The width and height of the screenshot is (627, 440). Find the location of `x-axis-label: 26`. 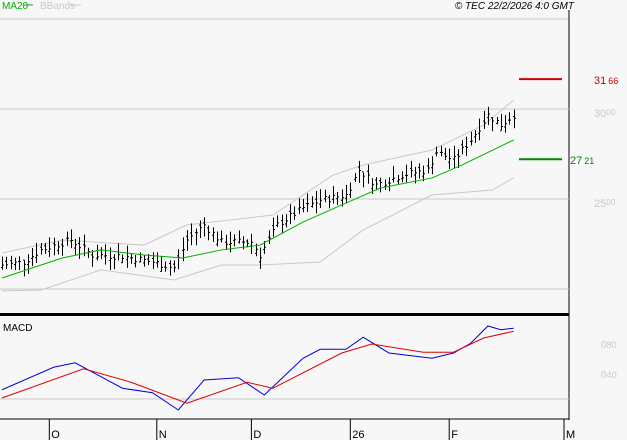

x-axis-label: 26 is located at coordinates (358, 434).